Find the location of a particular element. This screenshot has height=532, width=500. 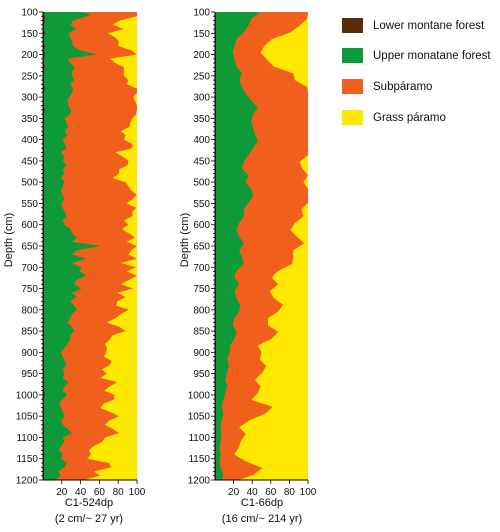

right-panel-y-axis-label: Depth (cm) is located at coordinates (185, 240).